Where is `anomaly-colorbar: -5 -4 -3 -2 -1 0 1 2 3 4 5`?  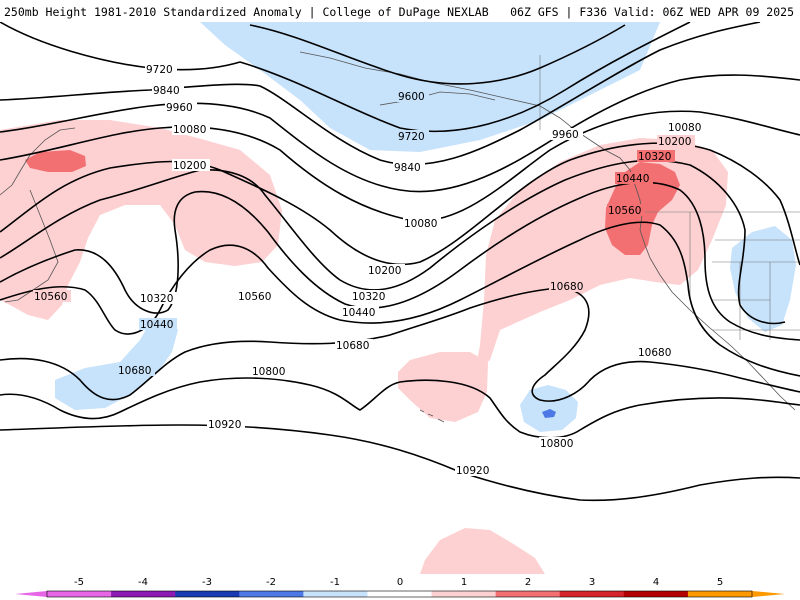
anomaly-colorbar: -5 -4 -3 -2 -1 0 1 2 3 4 5 is located at coordinates (400, 587).